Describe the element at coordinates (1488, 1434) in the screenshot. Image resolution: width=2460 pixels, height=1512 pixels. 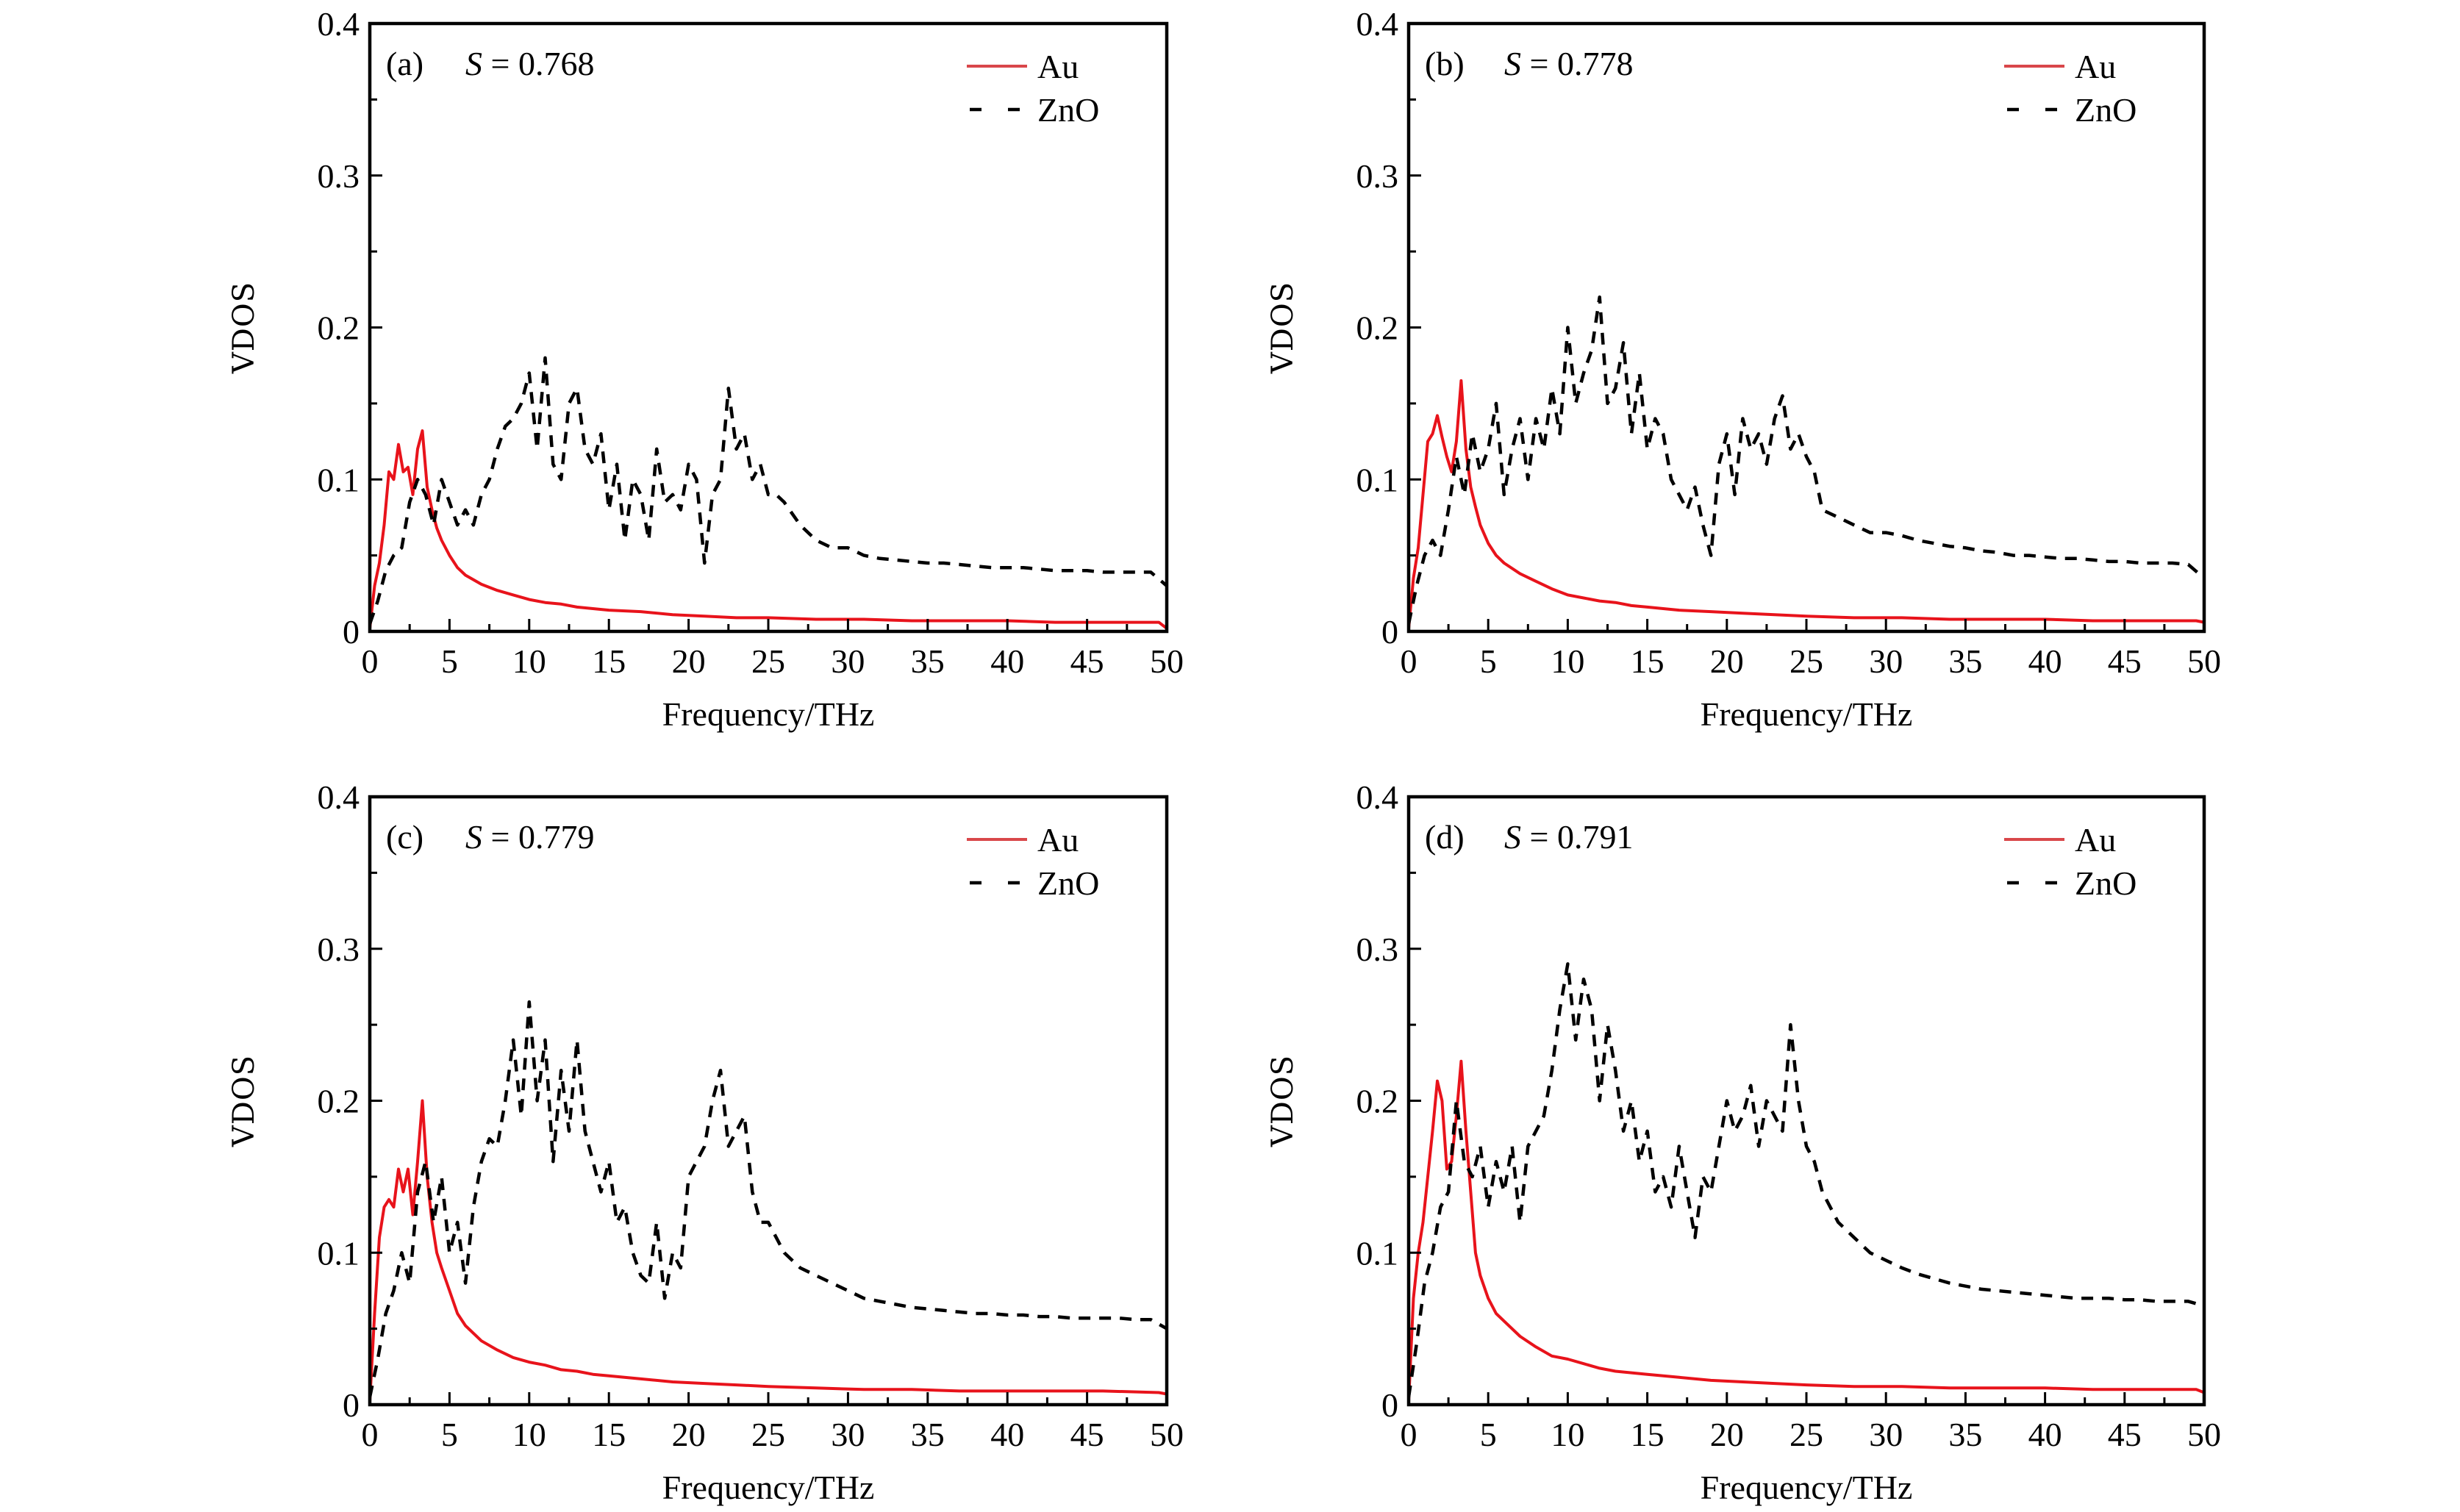
I see `panel-d-xtick-label: 5` at that location.